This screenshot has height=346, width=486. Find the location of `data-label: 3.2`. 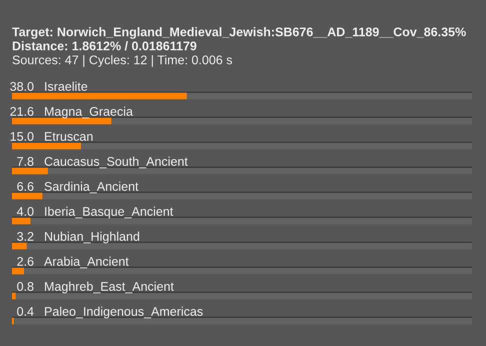

data-label: 3.2 is located at coordinates (25, 236).